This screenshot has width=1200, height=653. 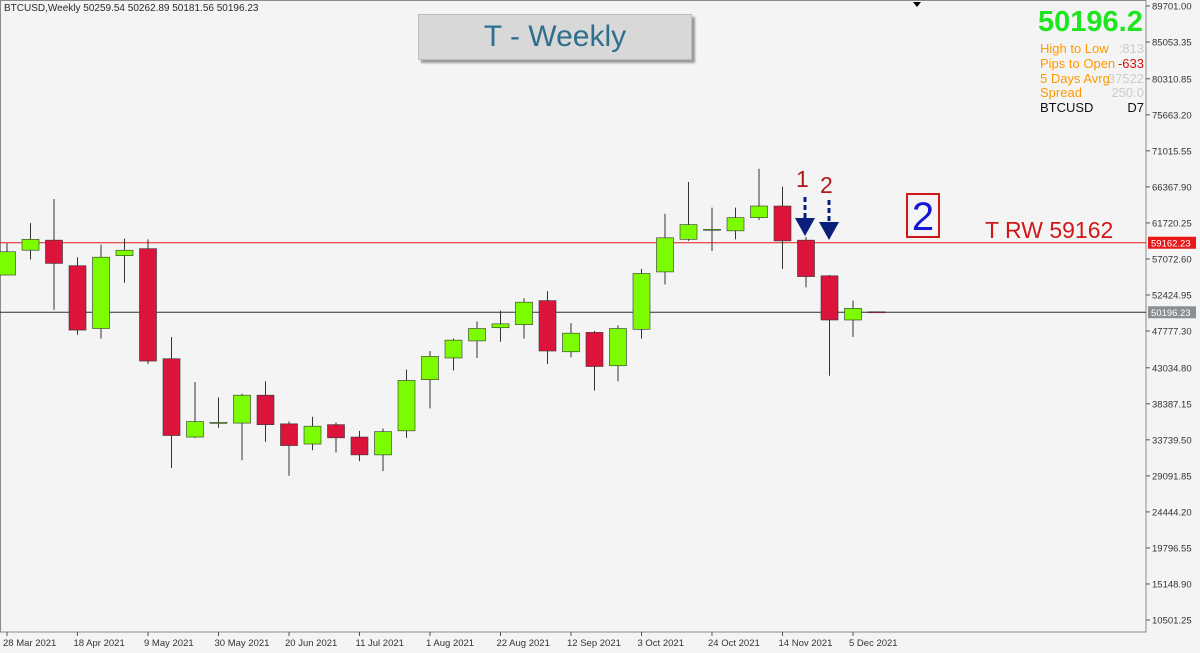 What do you see at coordinates (1172, 259) in the screenshot?
I see `y-tick-label: 57072.60` at bounding box center [1172, 259].